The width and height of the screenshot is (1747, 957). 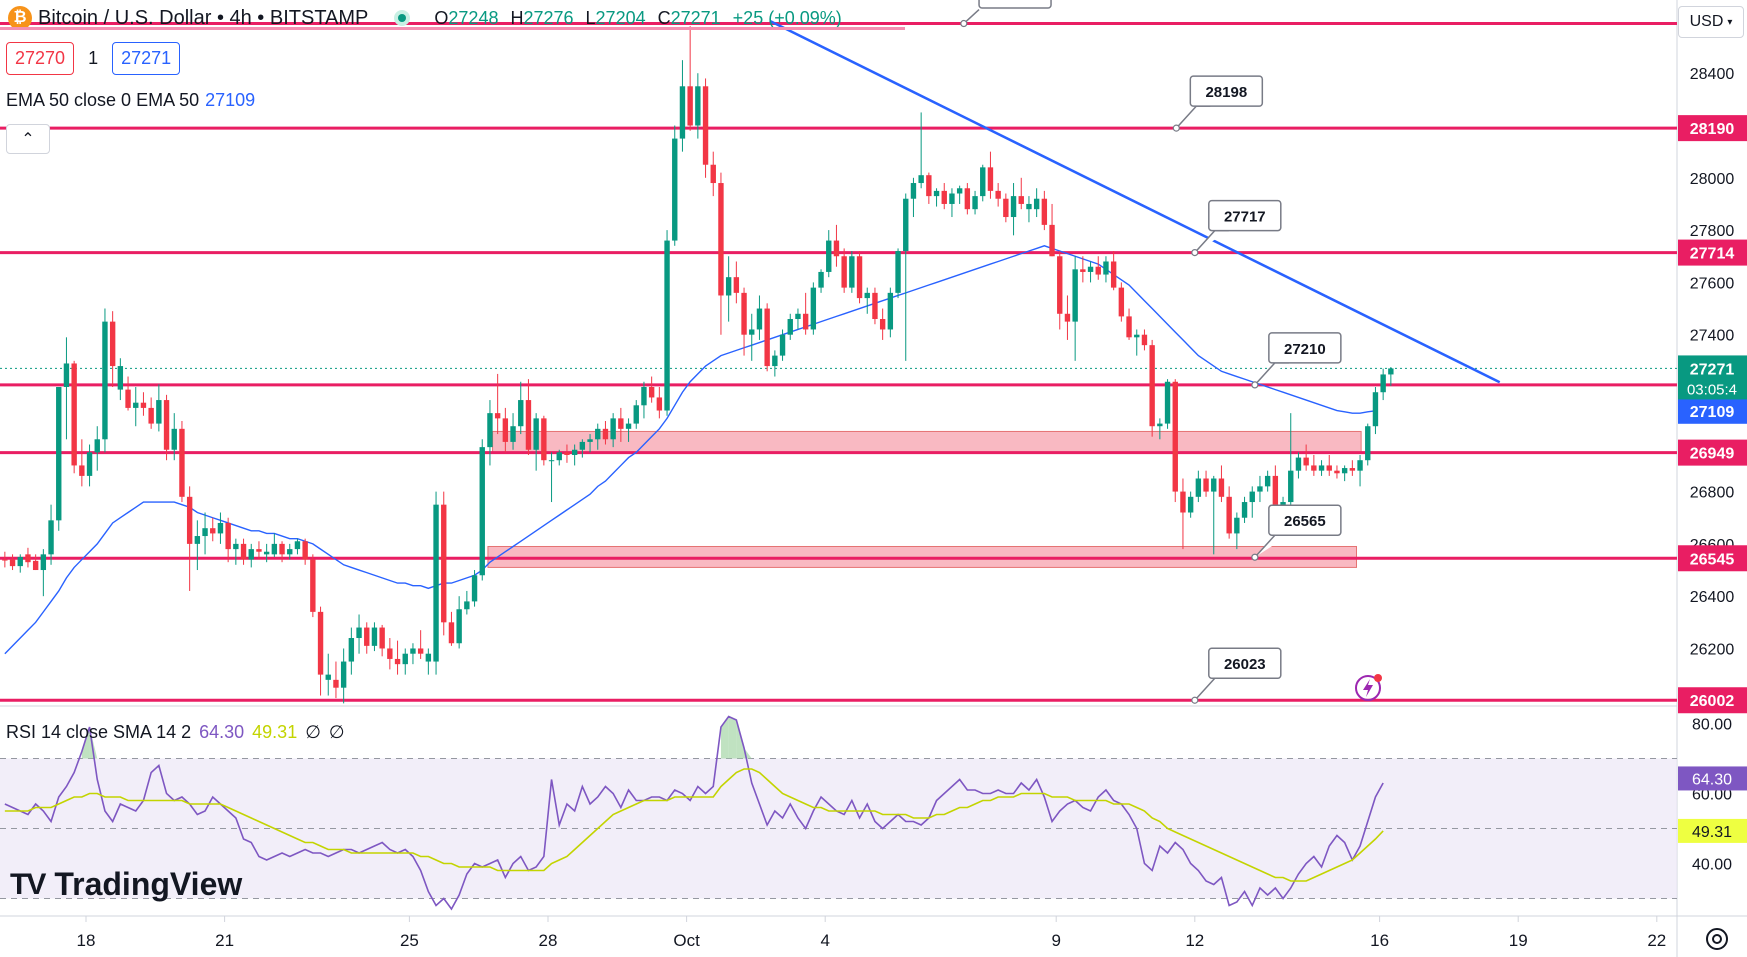 I want to click on rsi-tick-label: 40.00, so click(x=1712, y=865).